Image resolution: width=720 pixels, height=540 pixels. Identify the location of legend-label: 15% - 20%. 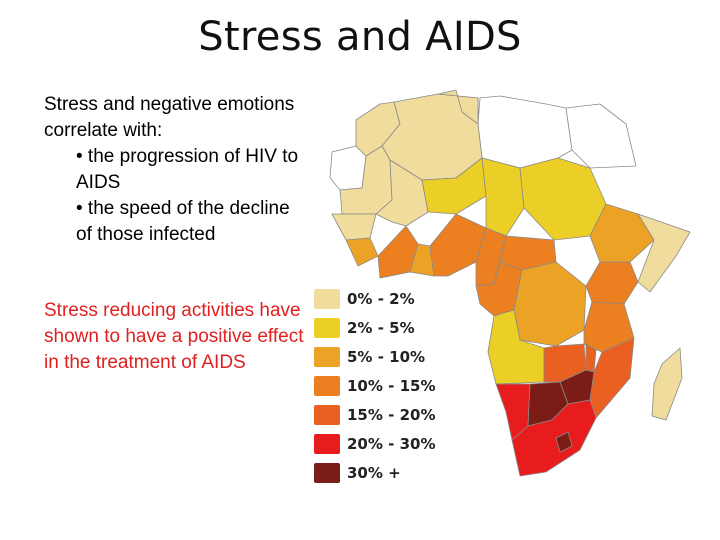
(391, 414).